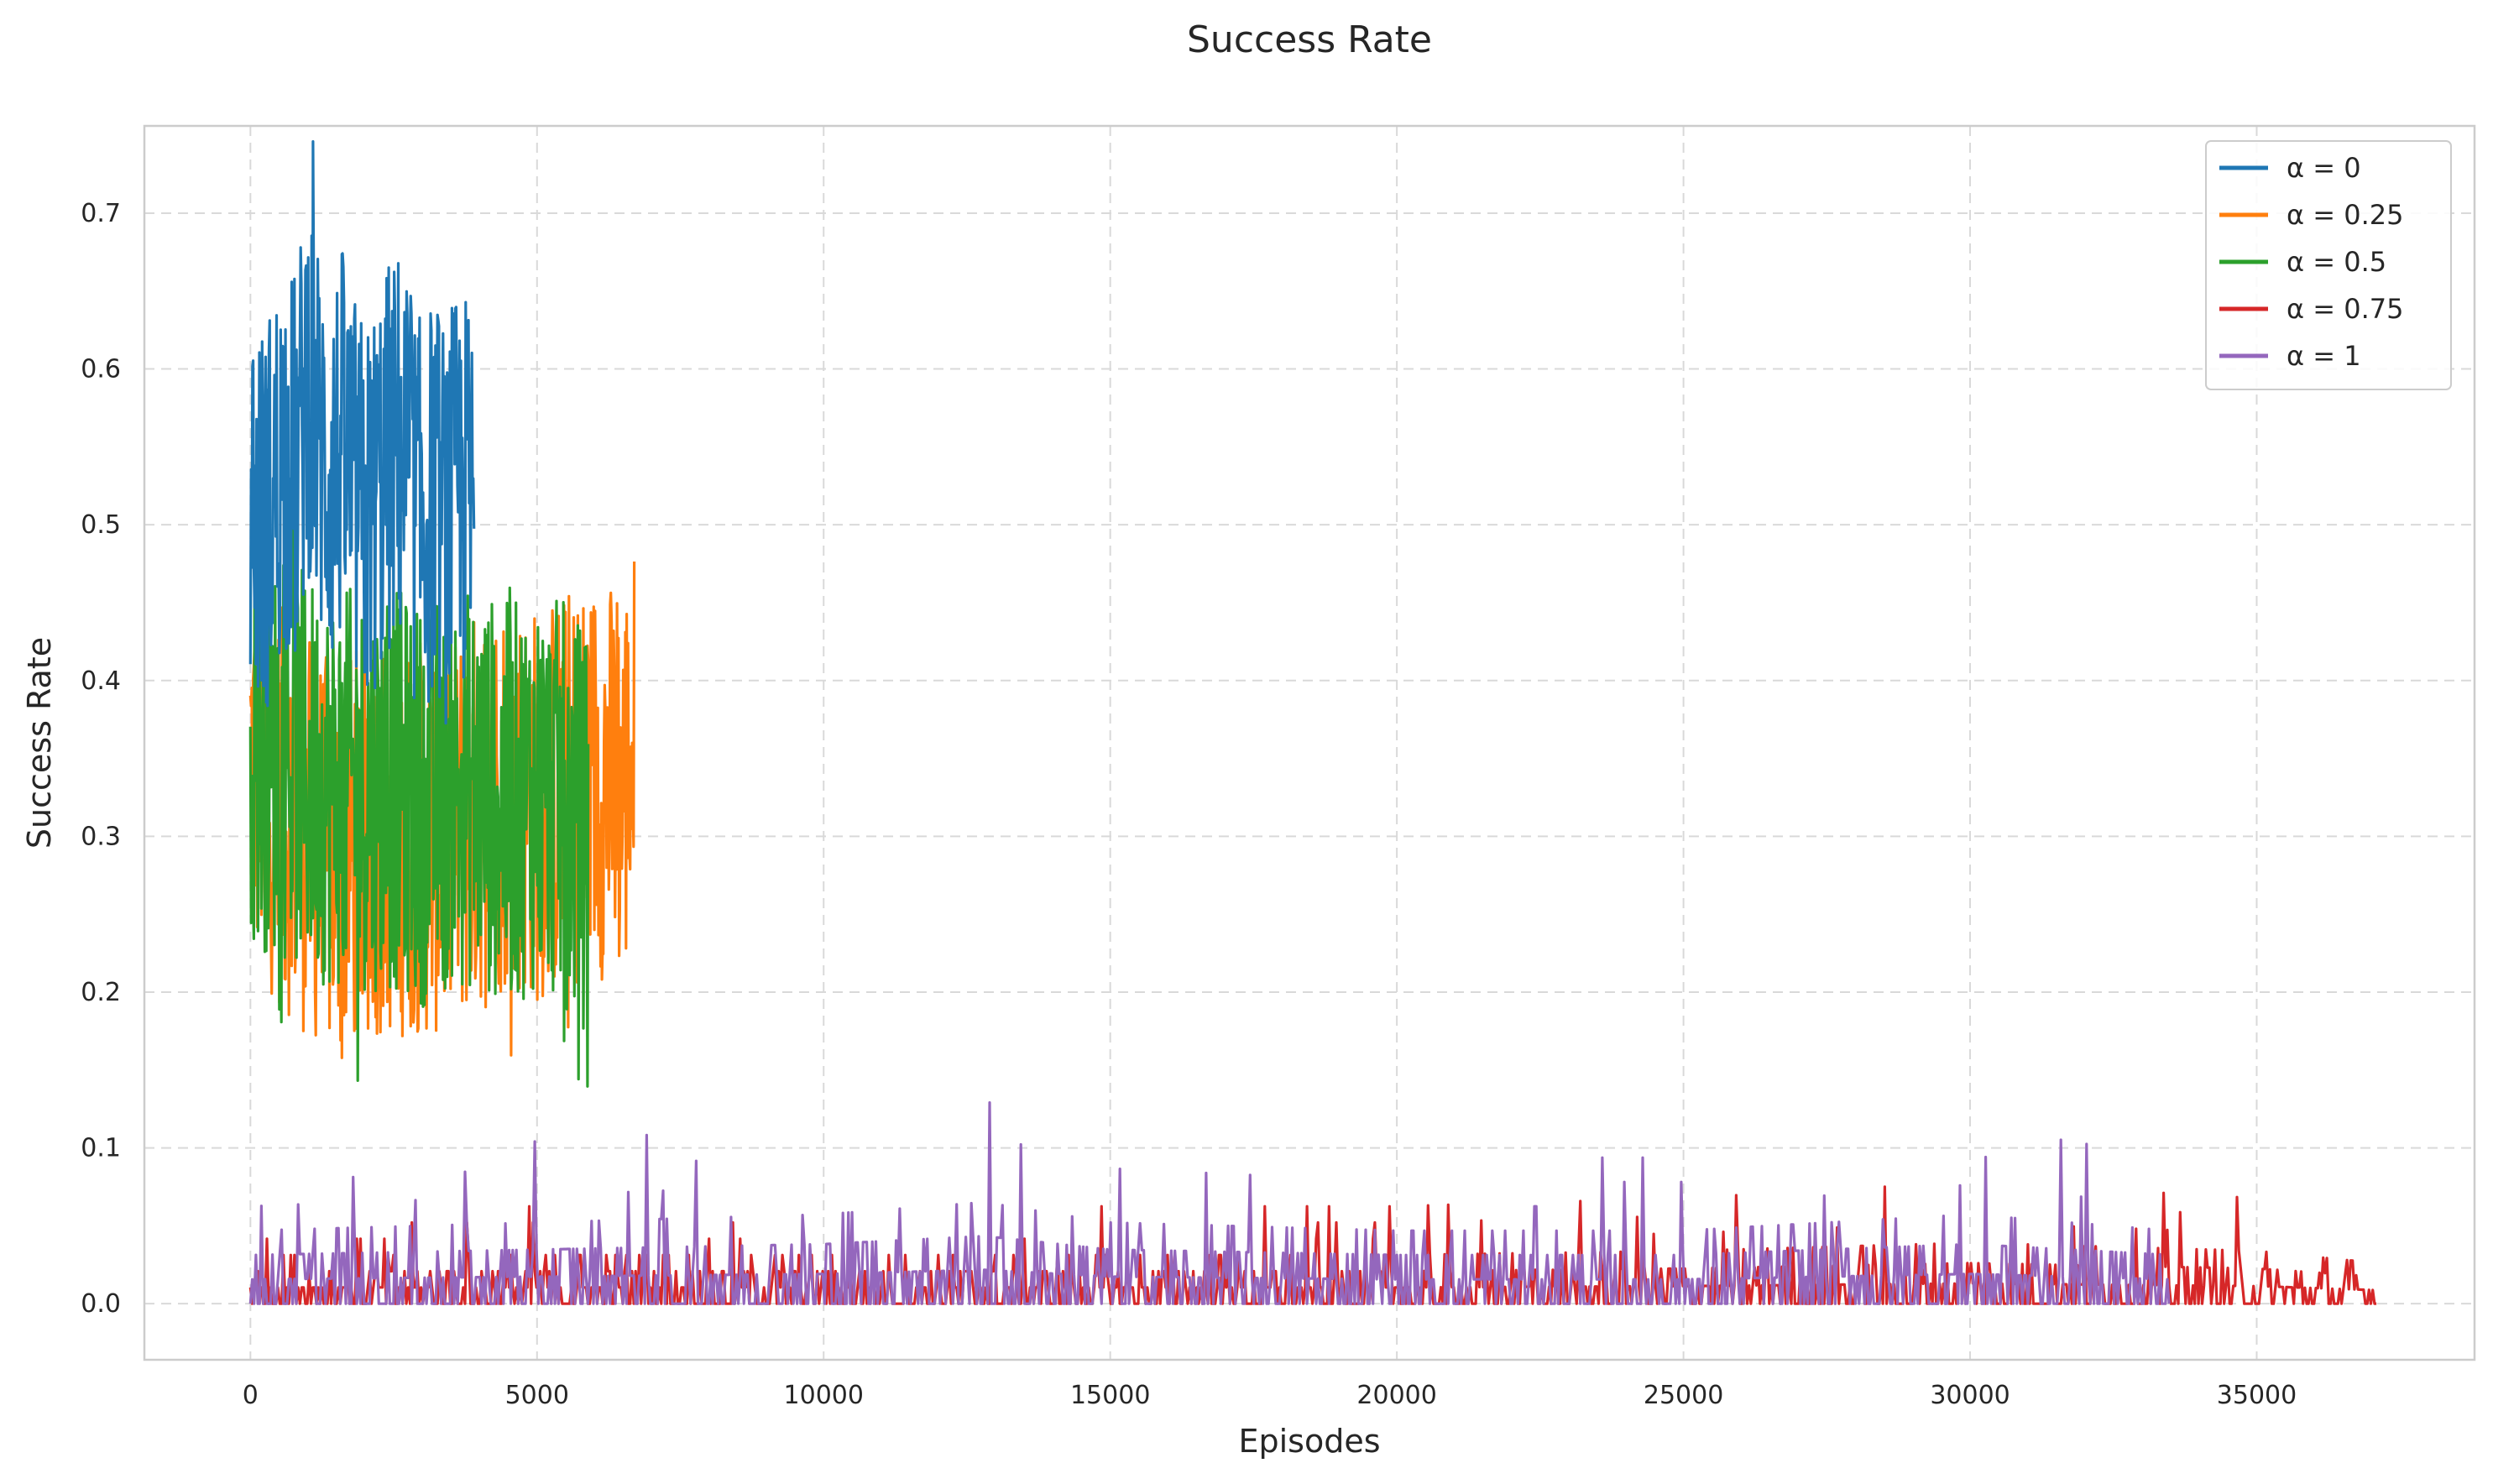 Image resolution: width=2493 pixels, height=1484 pixels. Describe the element at coordinates (101, 1304) in the screenshot. I see `y-tick-label: 0.0` at that location.